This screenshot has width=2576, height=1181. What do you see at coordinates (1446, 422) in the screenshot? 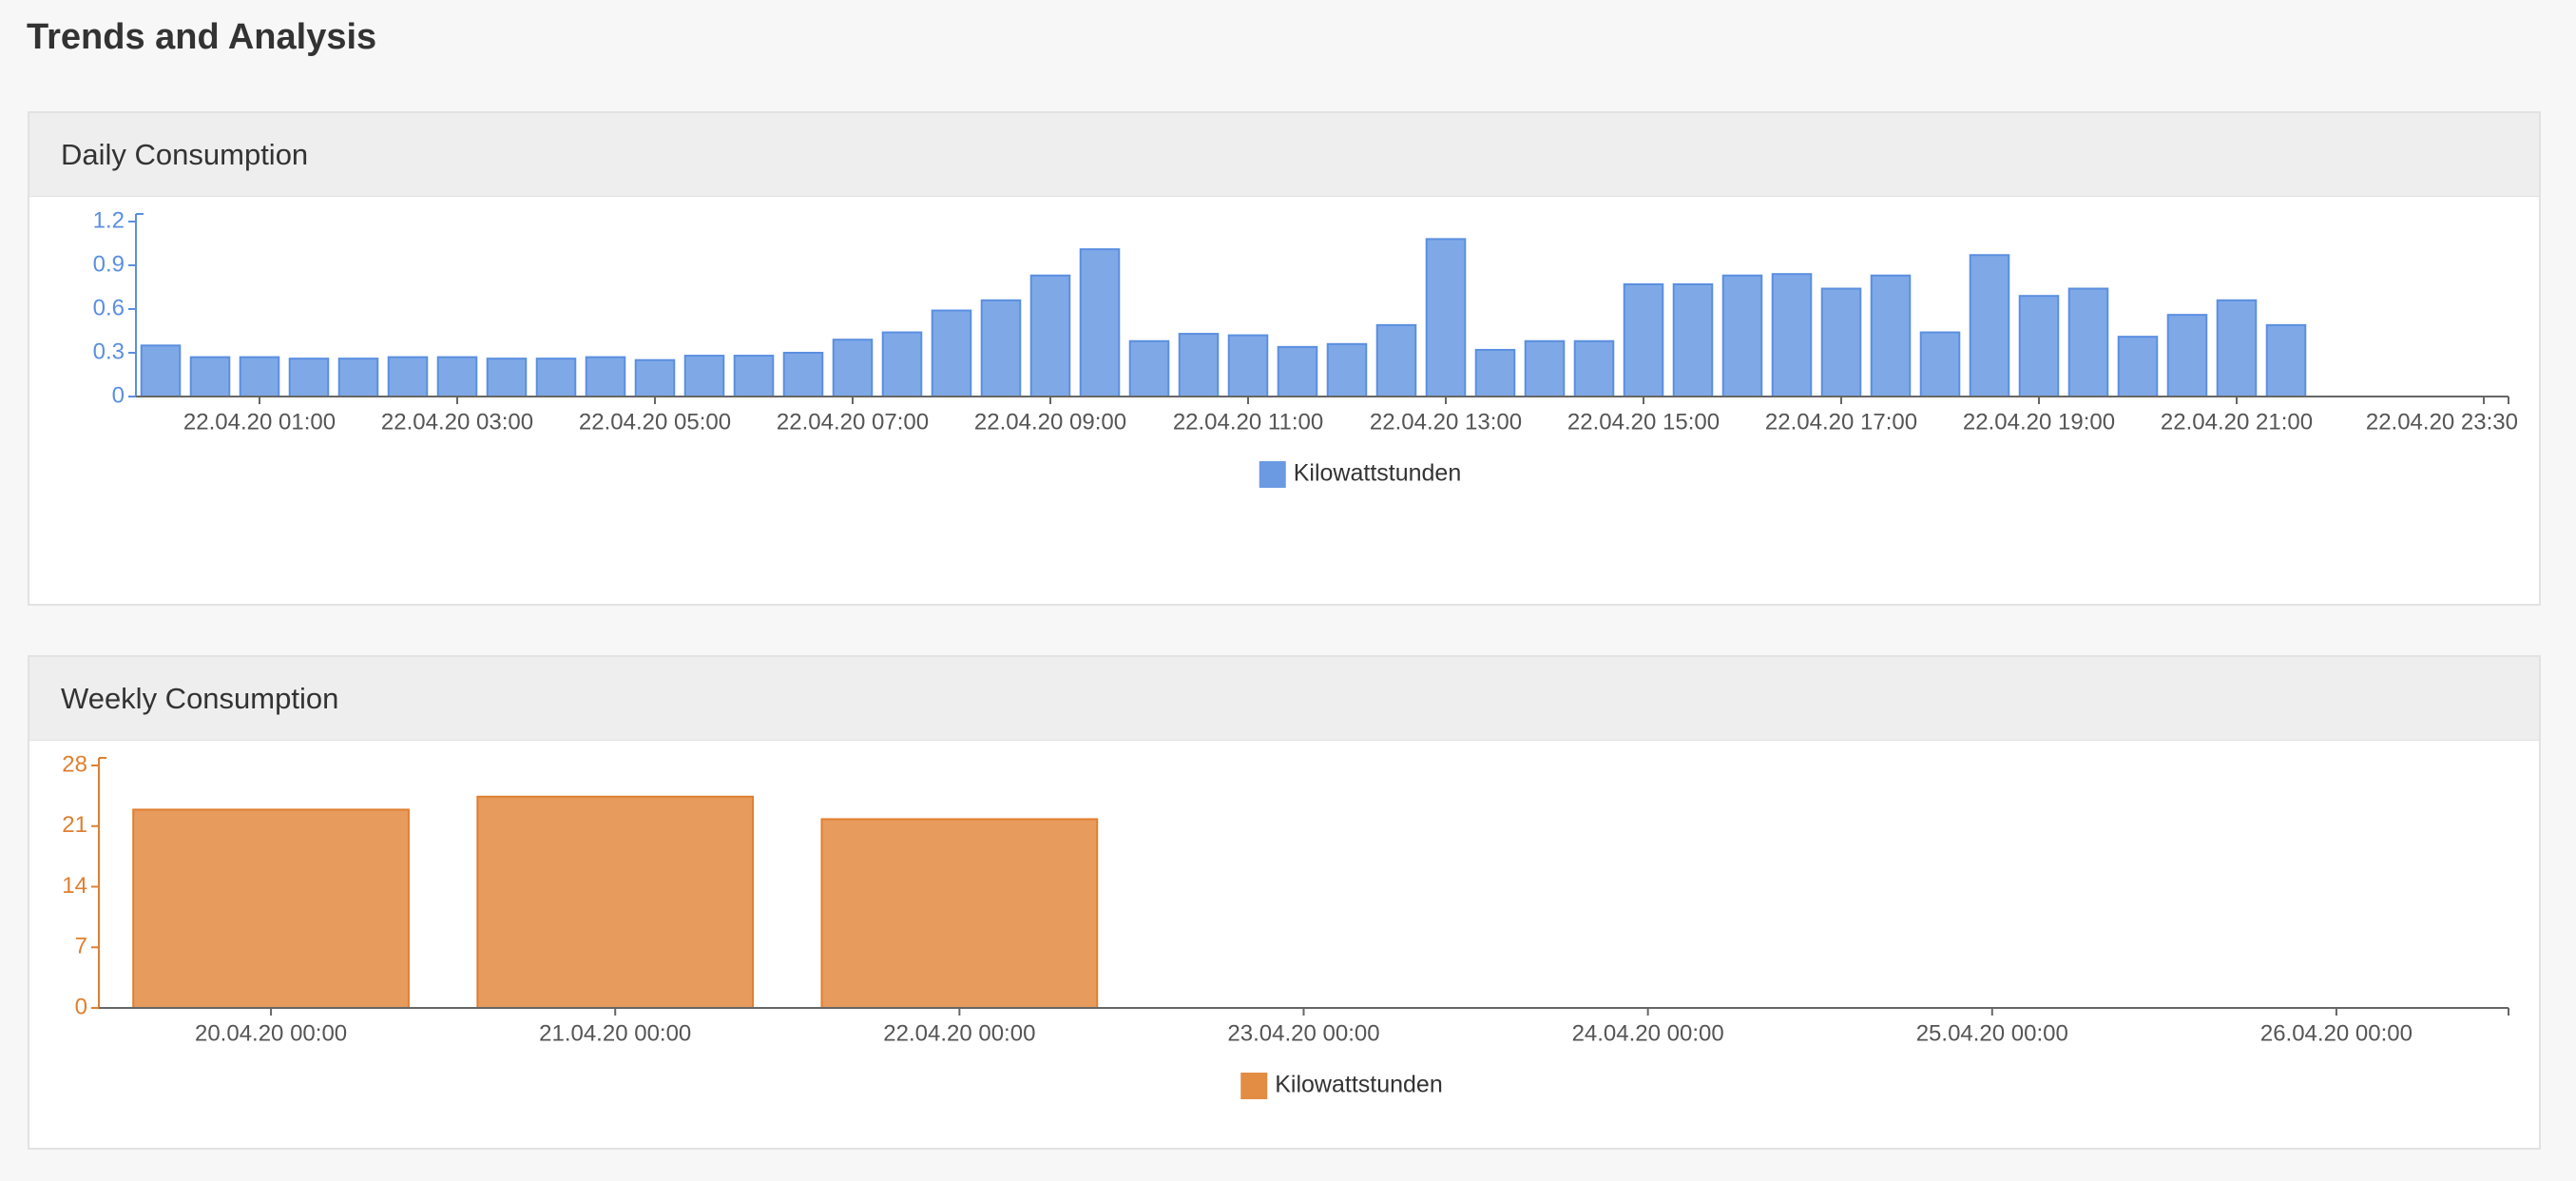
I see `x-tick-label: 22.04.20 13:00` at bounding box center [1446, 422].